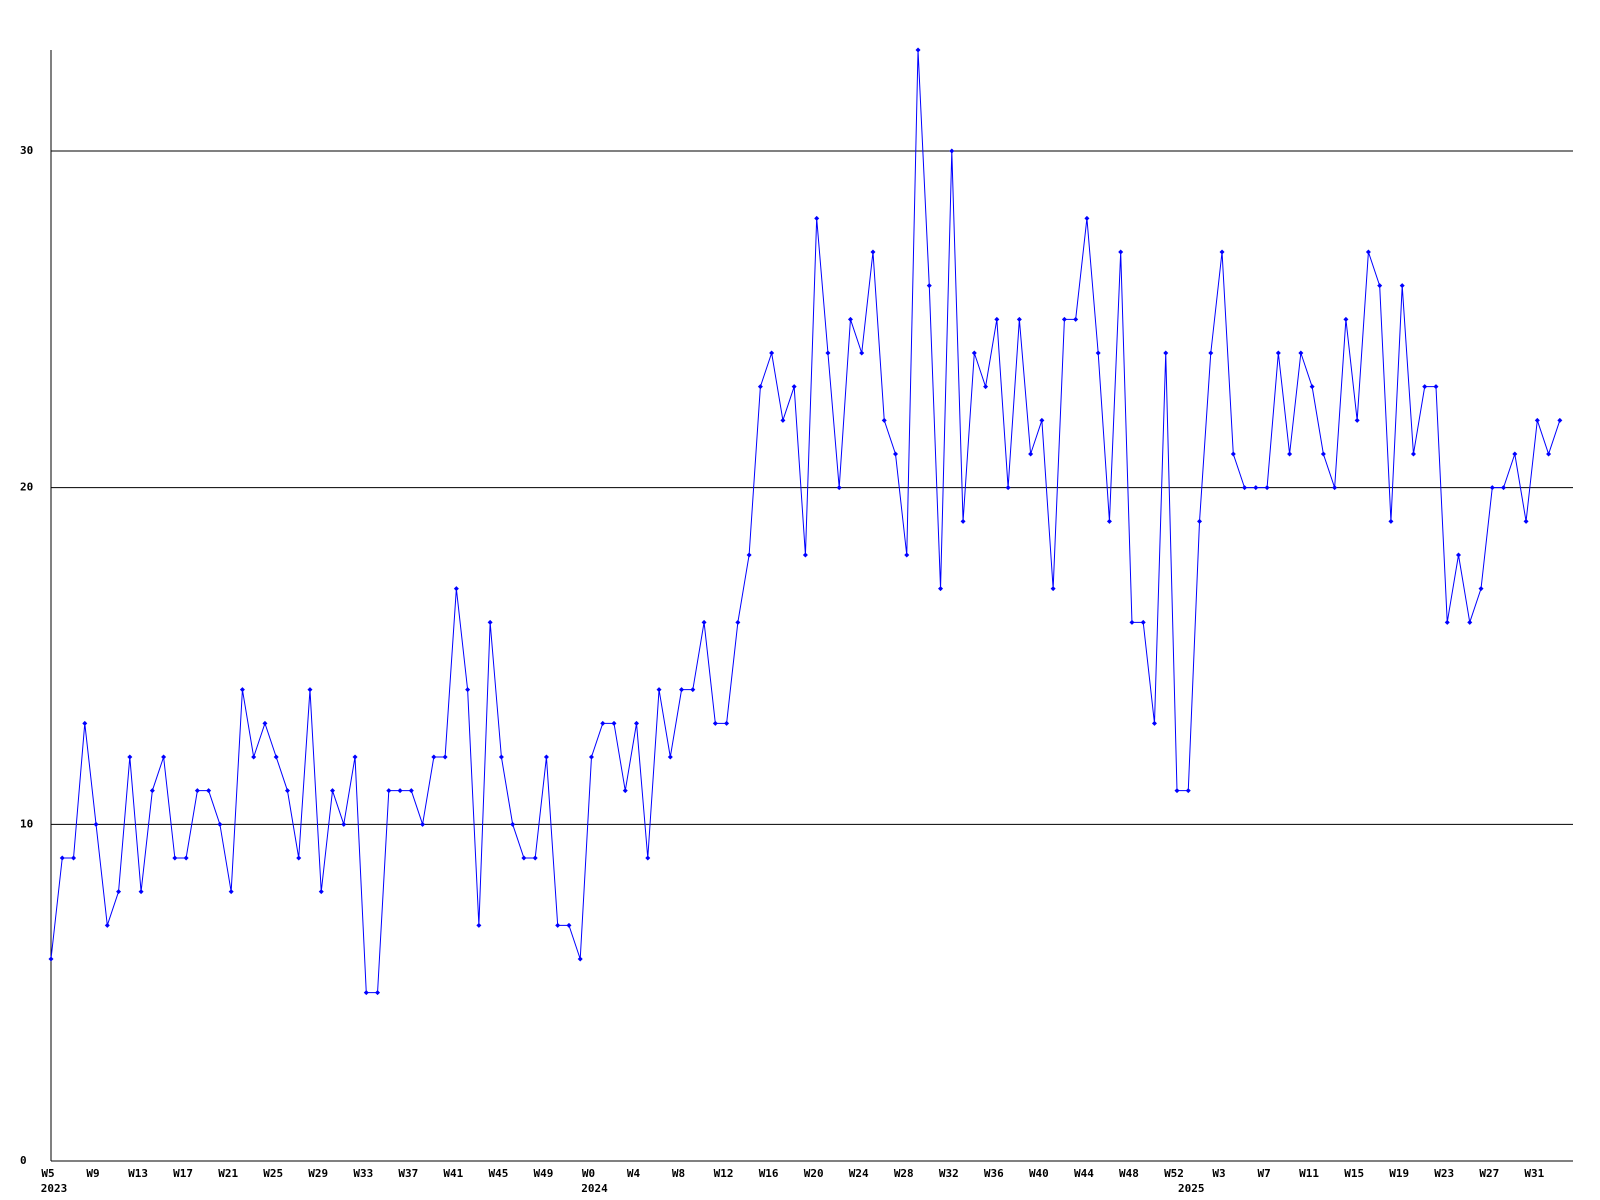  Describe the element at coordinates (1039, 1173) in the screenshot. I see `x-tick-label: W40` at that location.